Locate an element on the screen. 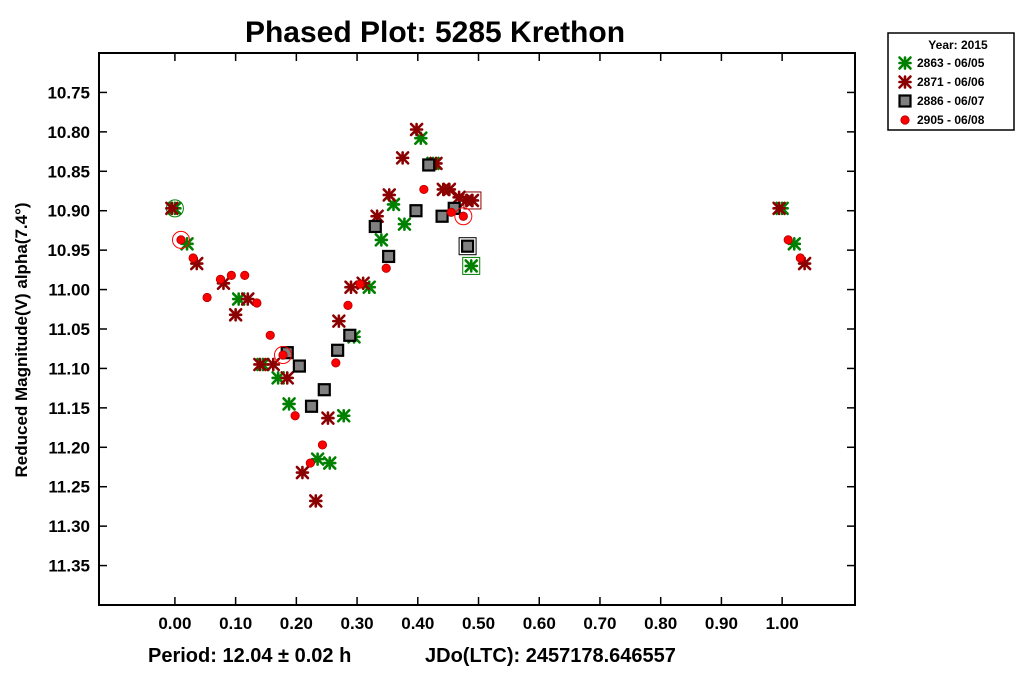  legend-label: 2886 - 06/07 is located at coordinates (951, 101).